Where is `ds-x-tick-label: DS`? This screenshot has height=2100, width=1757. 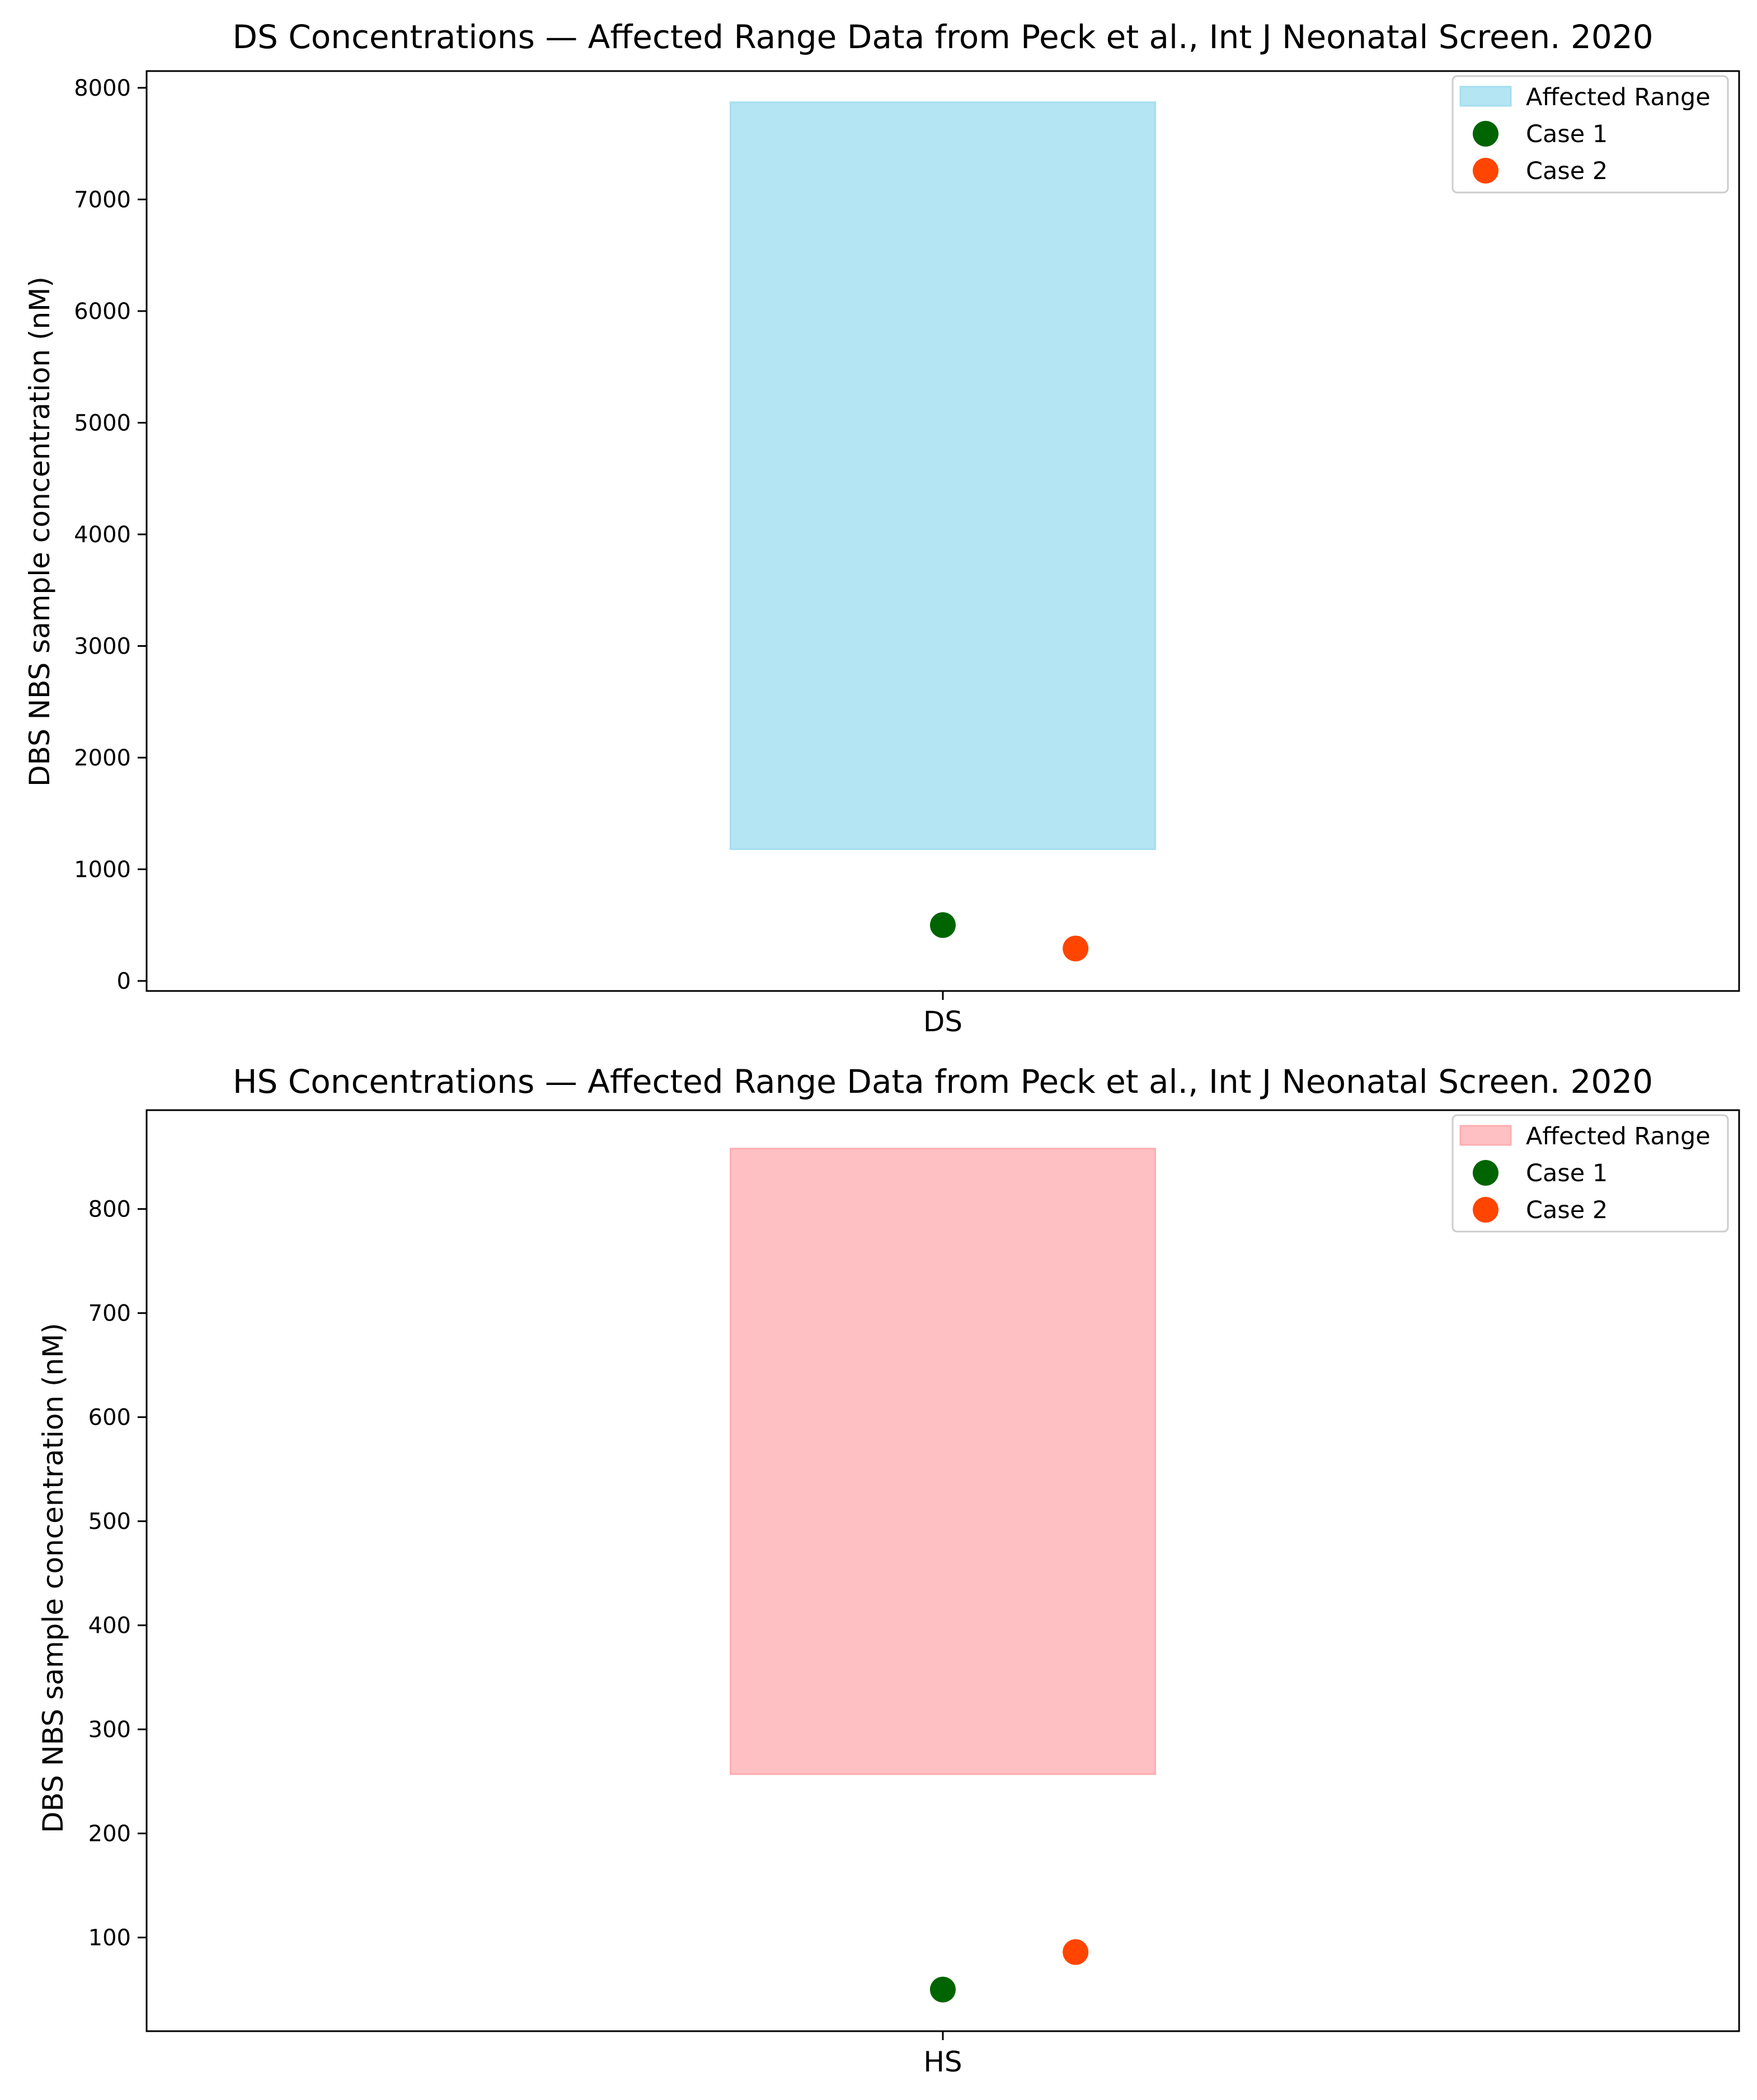 ds-x-tick-label: DS is located at coordinates (943, 1022).